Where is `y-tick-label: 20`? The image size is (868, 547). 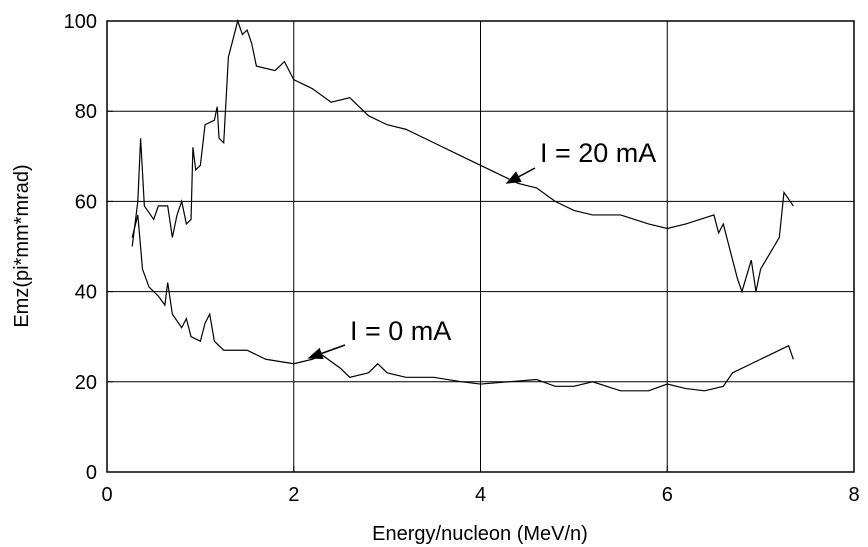
y-tick-label: 20 is located at coordinates (86, 383).